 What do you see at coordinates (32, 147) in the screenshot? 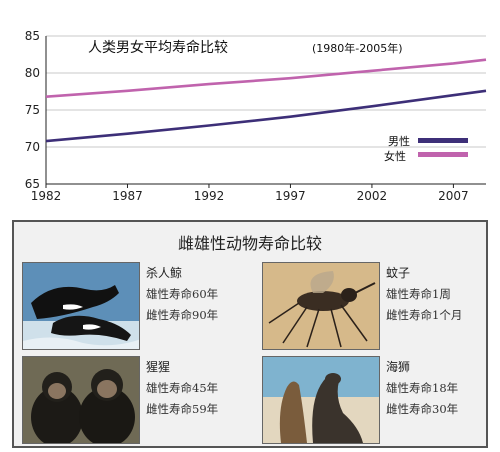
I see `y-tick-label: 70` at bounding box center [32, 147].